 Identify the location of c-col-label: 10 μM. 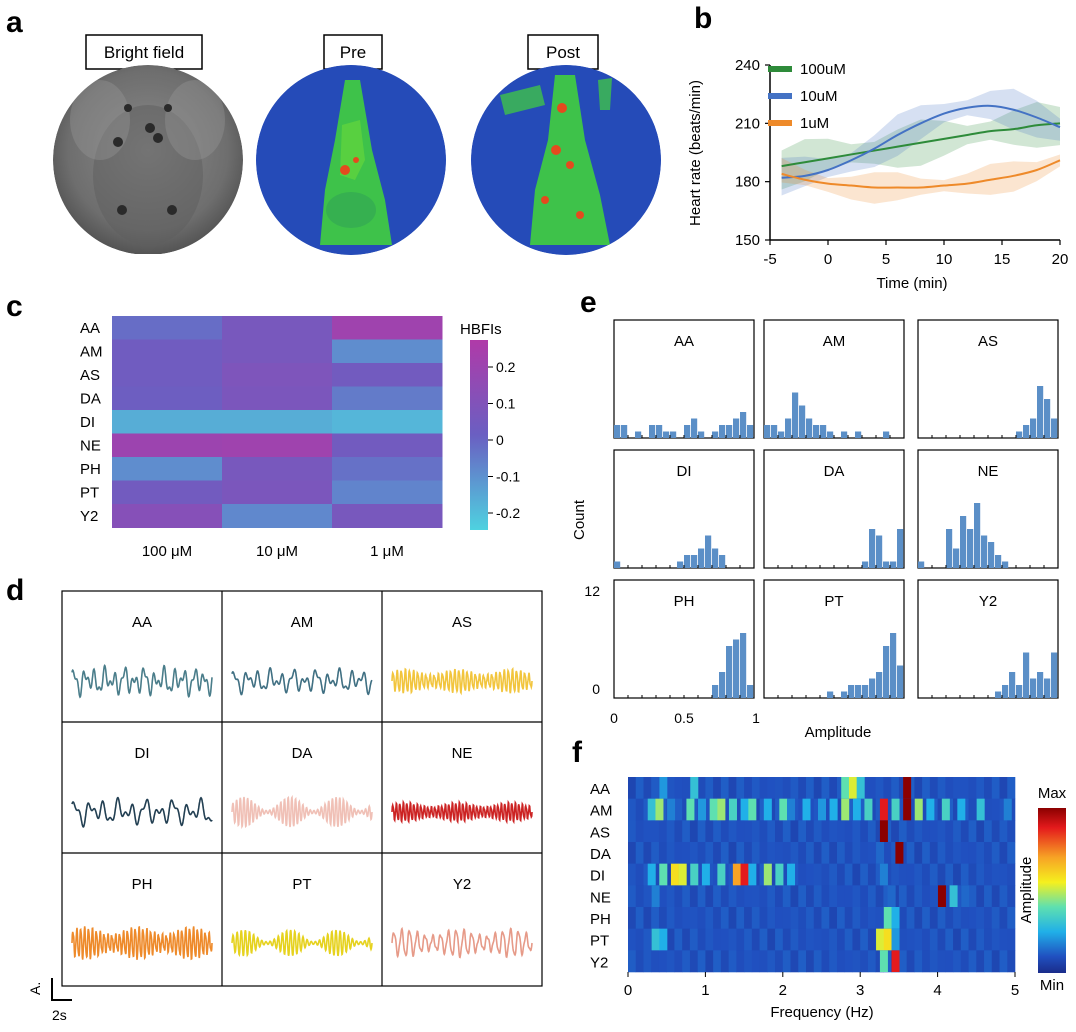
(277, 551).